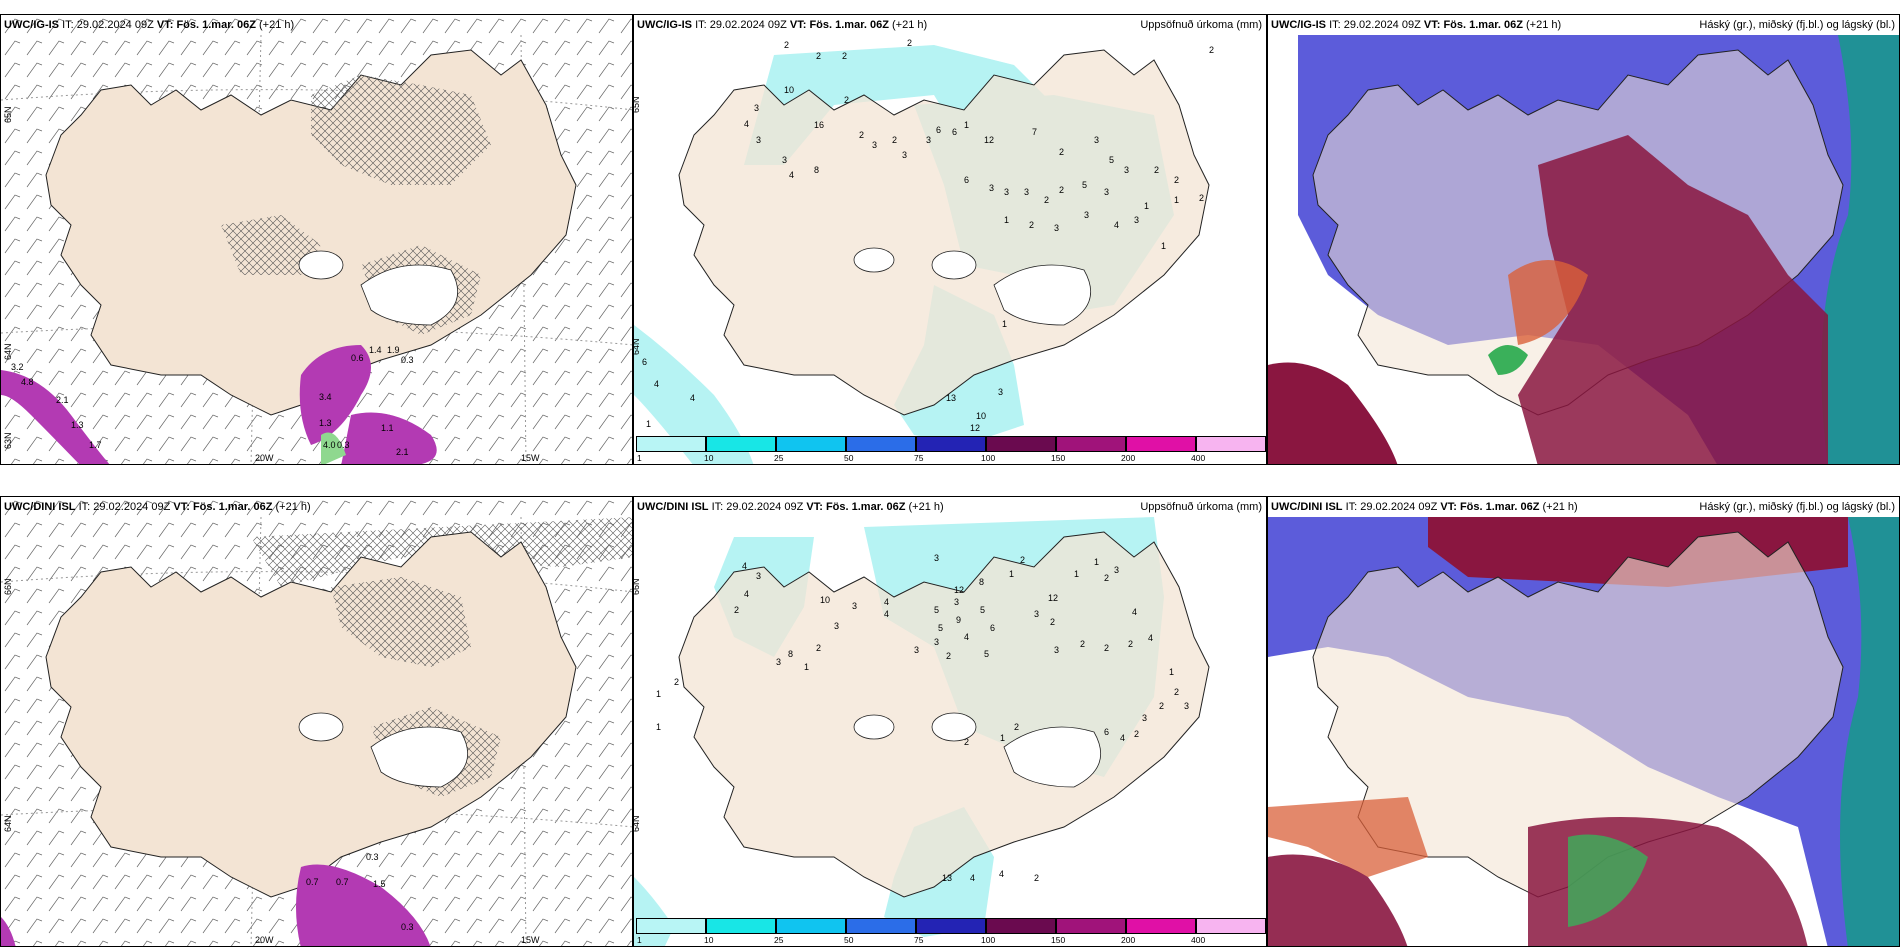  Describe the element at coordinates (95, 445) in the screenshot. I see `value-label: 1.7` at that location.